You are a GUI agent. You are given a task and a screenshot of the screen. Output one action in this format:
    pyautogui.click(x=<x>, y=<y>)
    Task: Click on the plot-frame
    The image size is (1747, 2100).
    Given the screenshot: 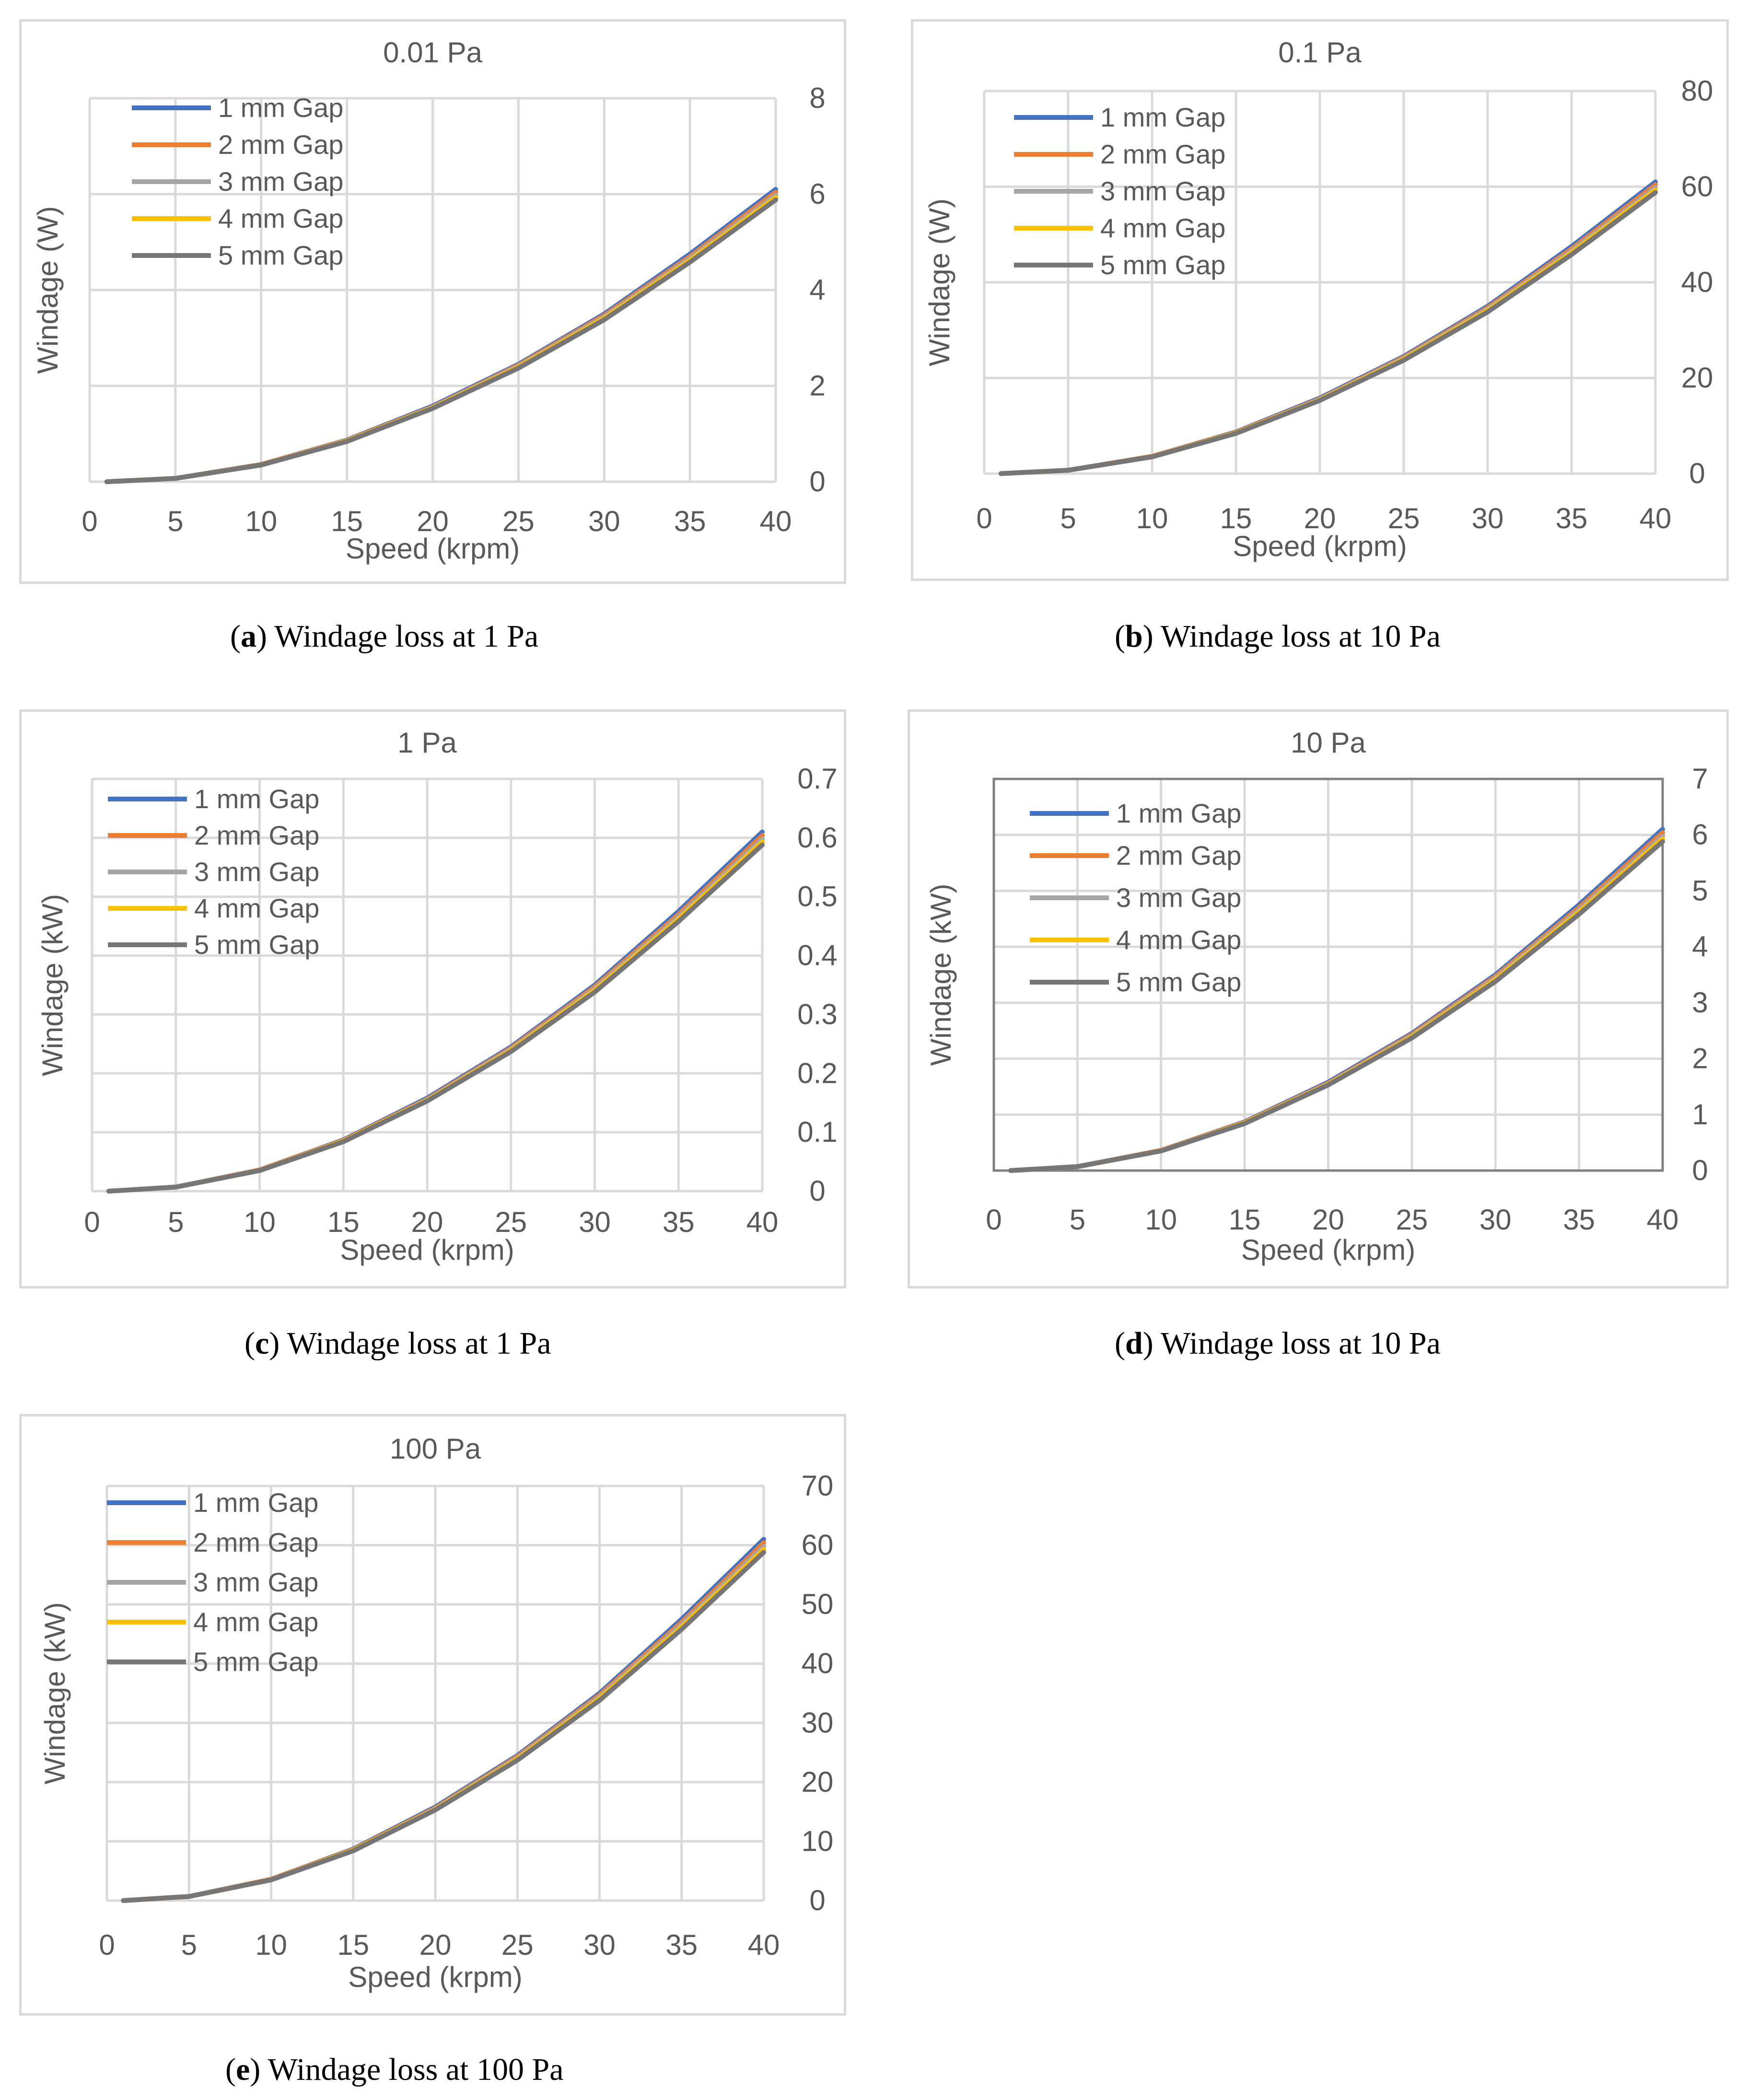 What is the action you would take?
    pyautogui.click(x=1328, y=974)
    